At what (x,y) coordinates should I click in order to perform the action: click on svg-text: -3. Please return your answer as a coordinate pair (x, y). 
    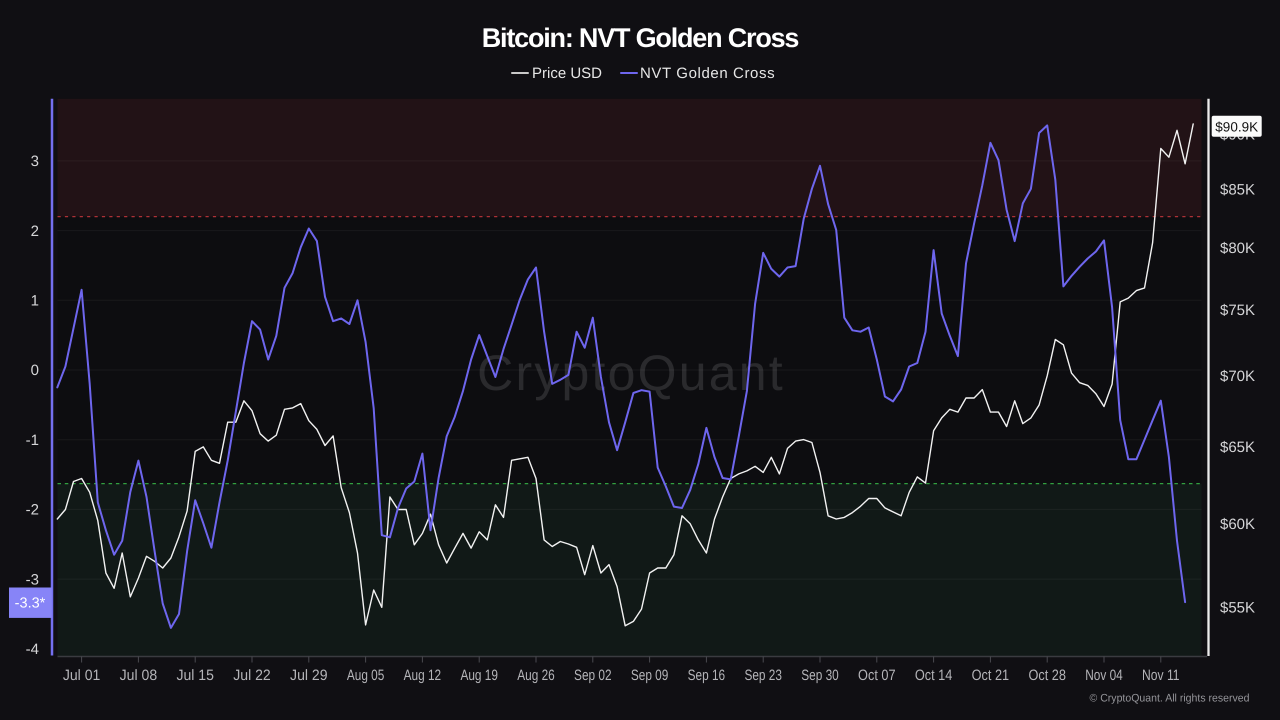
    Looking at the image, I should click on (32, 579).